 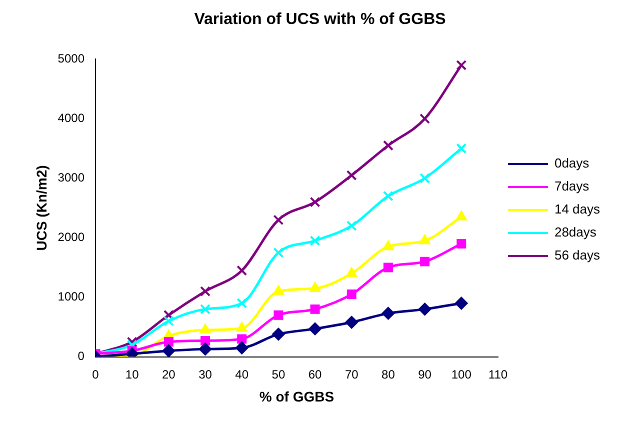 What do you see at coordinates (96, 374) in the screenshot?
I see `x-tick-label: 0` at bounding box center [96, 374].